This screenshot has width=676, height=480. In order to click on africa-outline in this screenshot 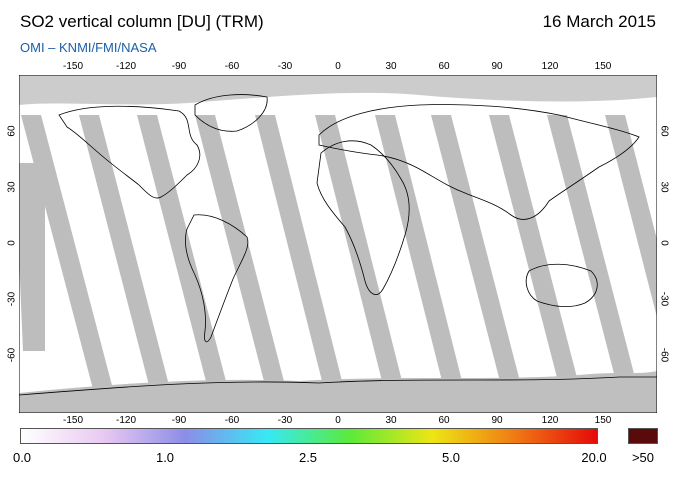, I will do `click(363, 217)`.